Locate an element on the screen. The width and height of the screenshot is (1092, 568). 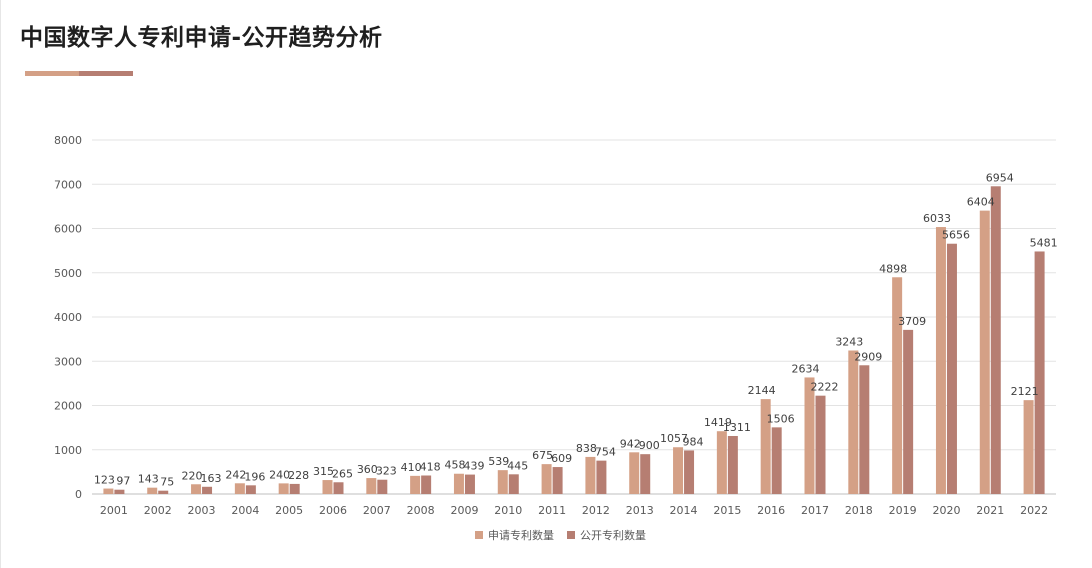
data-label-application: 2634 is located at coordinates (806, 368).